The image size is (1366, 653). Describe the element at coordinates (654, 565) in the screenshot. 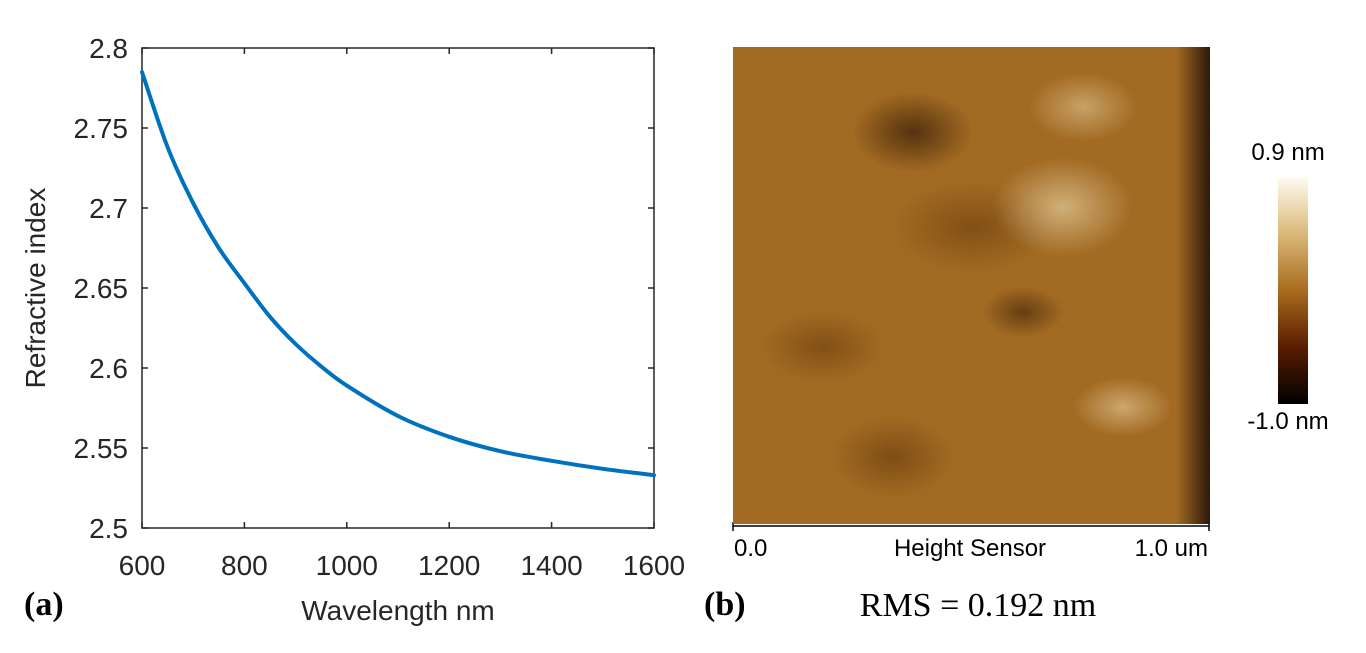

I see `x-tick-label: 1600` at that location.